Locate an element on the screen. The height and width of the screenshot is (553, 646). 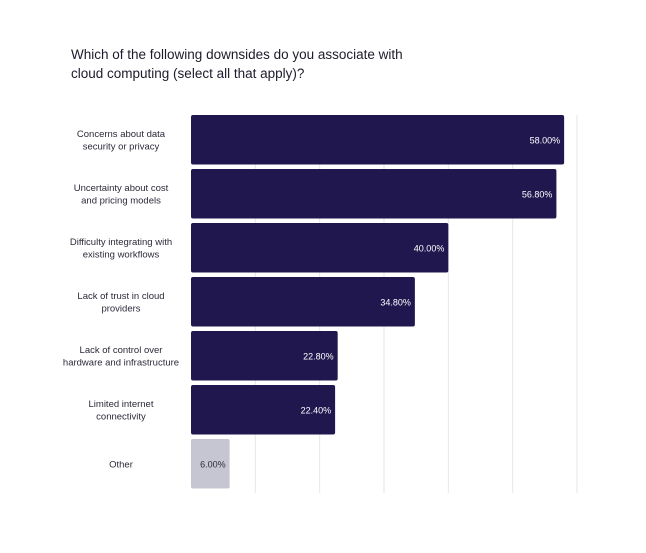
data-label: 58.00% is located at coordinates (545, 140).